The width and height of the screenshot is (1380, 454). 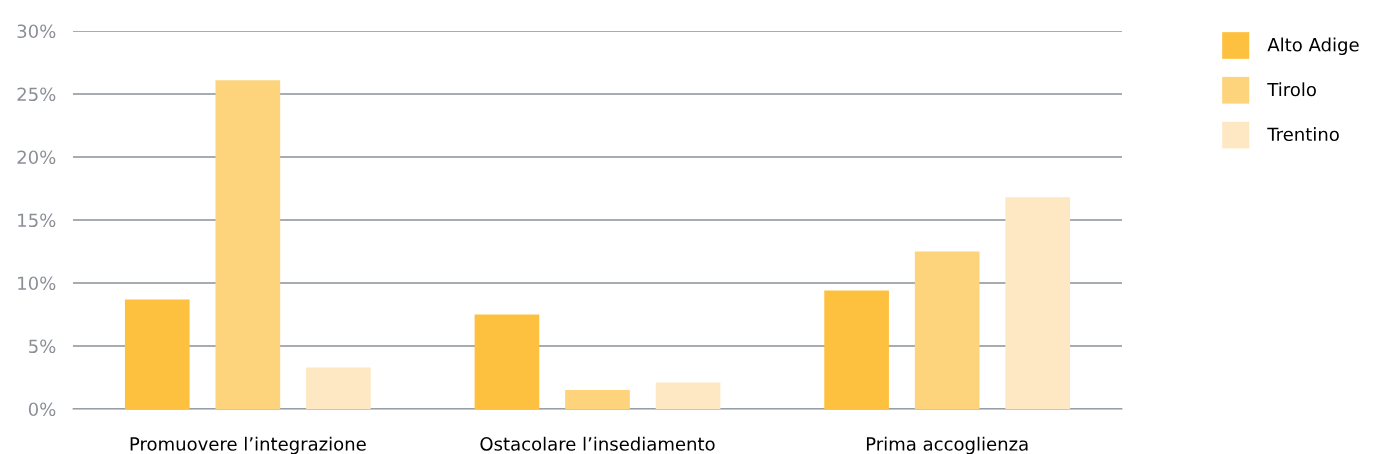 I want to click on legend-label: Alto Adige, so click(x=1313, y=46).